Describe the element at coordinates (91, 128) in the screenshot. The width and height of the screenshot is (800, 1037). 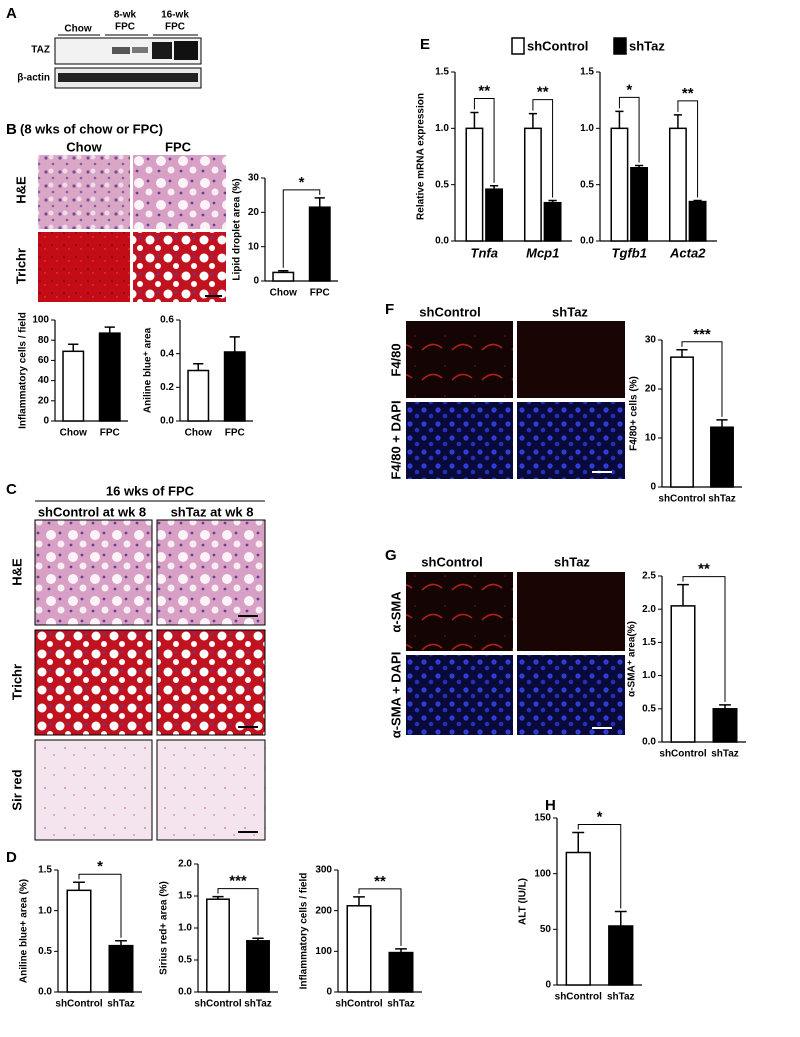
I see `panel-title: (8 wks of chow or FPC)` at that location.